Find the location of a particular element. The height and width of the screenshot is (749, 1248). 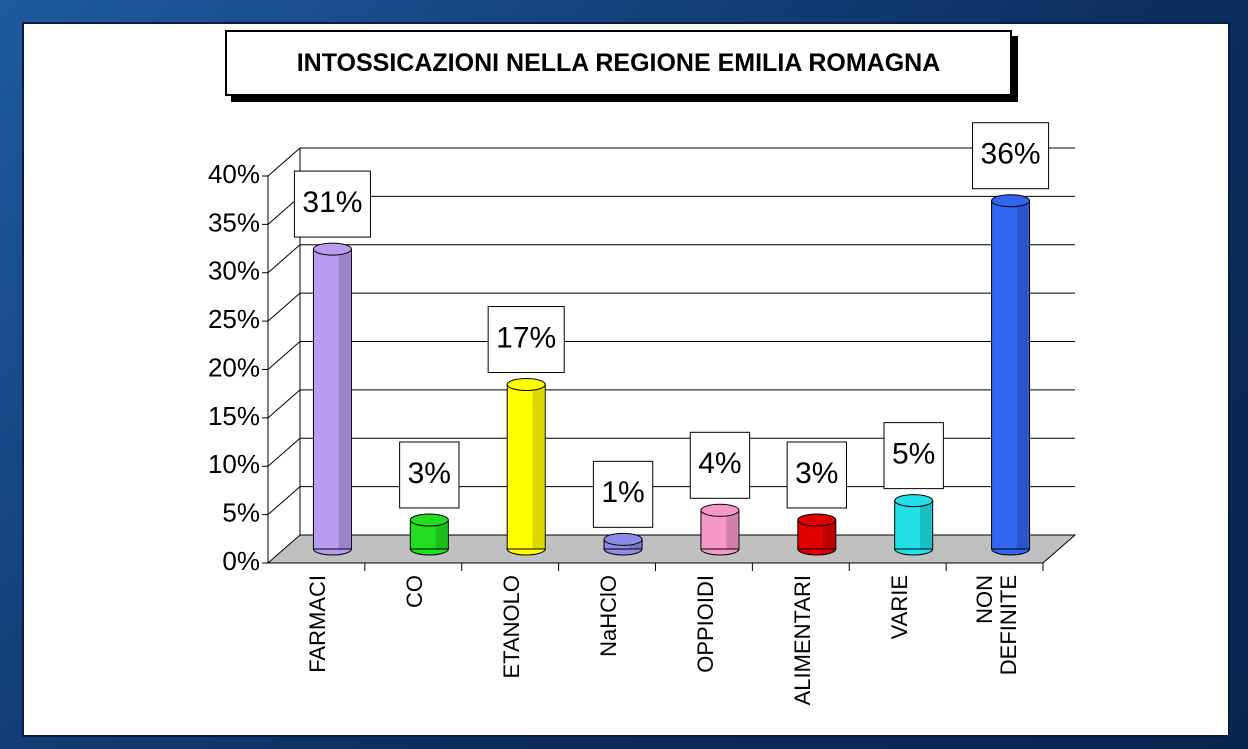

value-label: 5% is located at coordinates (913, 454).